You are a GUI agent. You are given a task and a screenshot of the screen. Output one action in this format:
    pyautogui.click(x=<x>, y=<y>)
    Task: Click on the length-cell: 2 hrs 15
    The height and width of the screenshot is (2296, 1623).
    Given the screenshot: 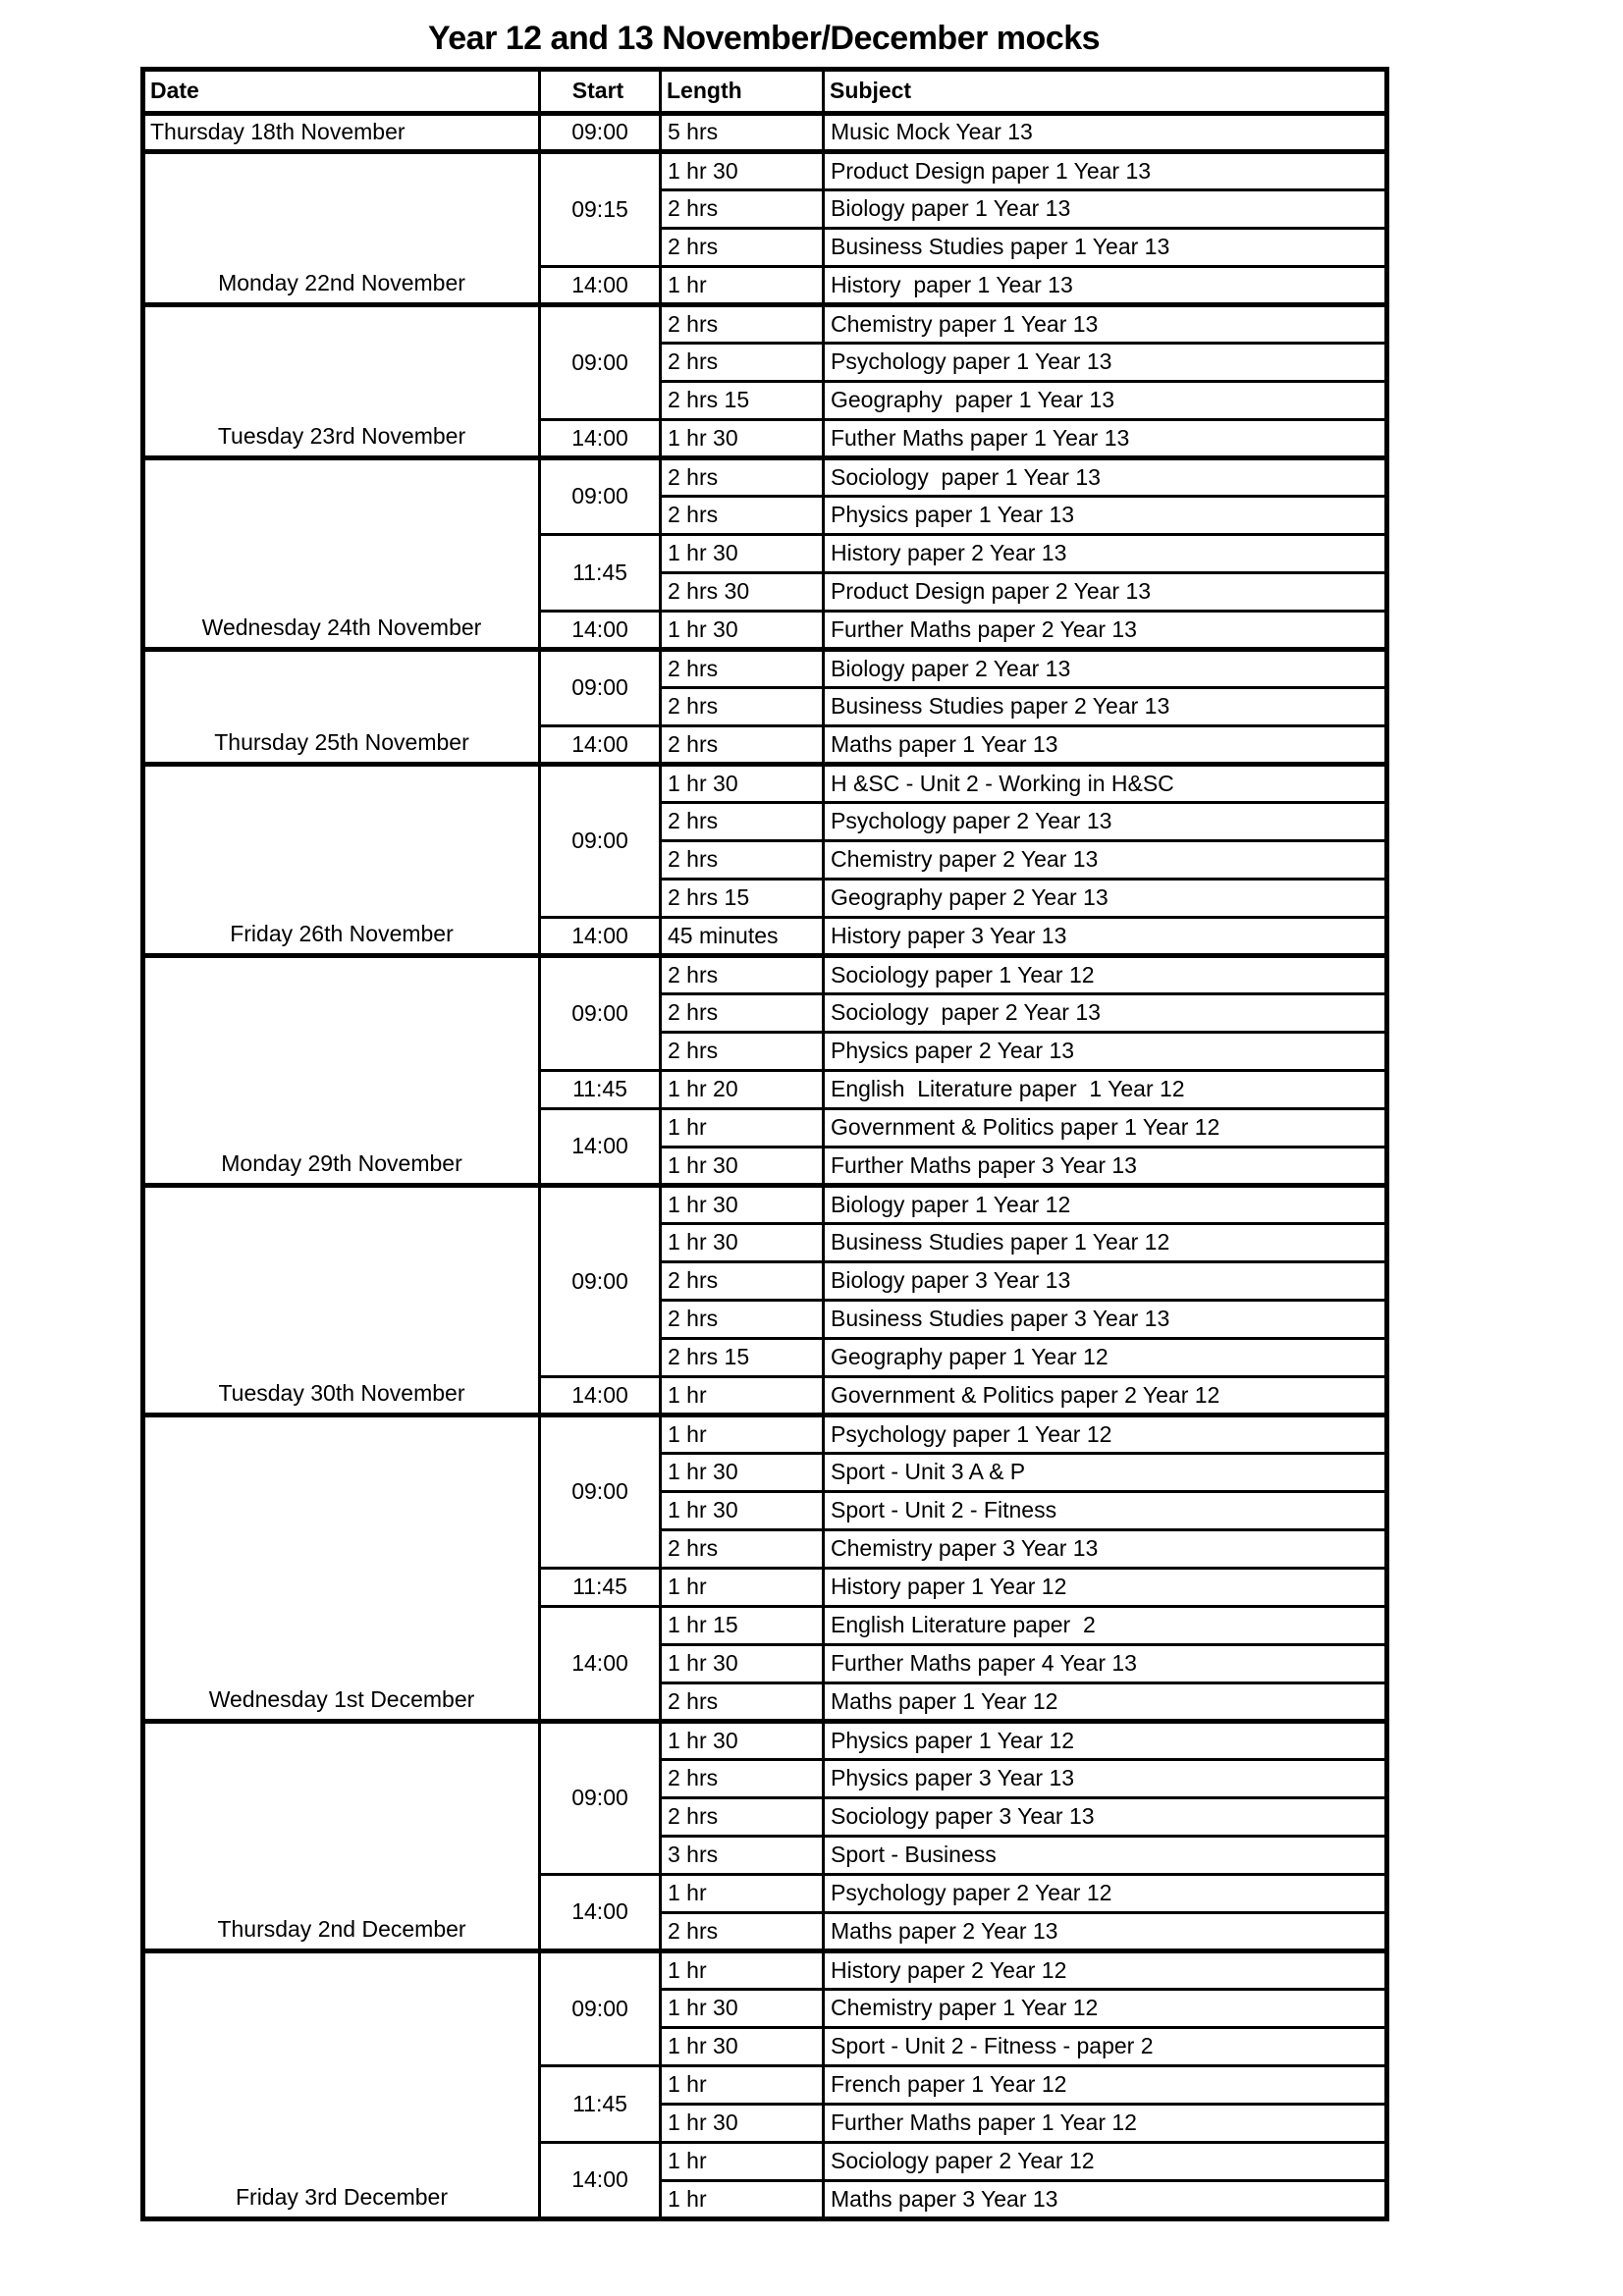 What is the action you would take?
    pyautogui.click(x=742, y=898)
    